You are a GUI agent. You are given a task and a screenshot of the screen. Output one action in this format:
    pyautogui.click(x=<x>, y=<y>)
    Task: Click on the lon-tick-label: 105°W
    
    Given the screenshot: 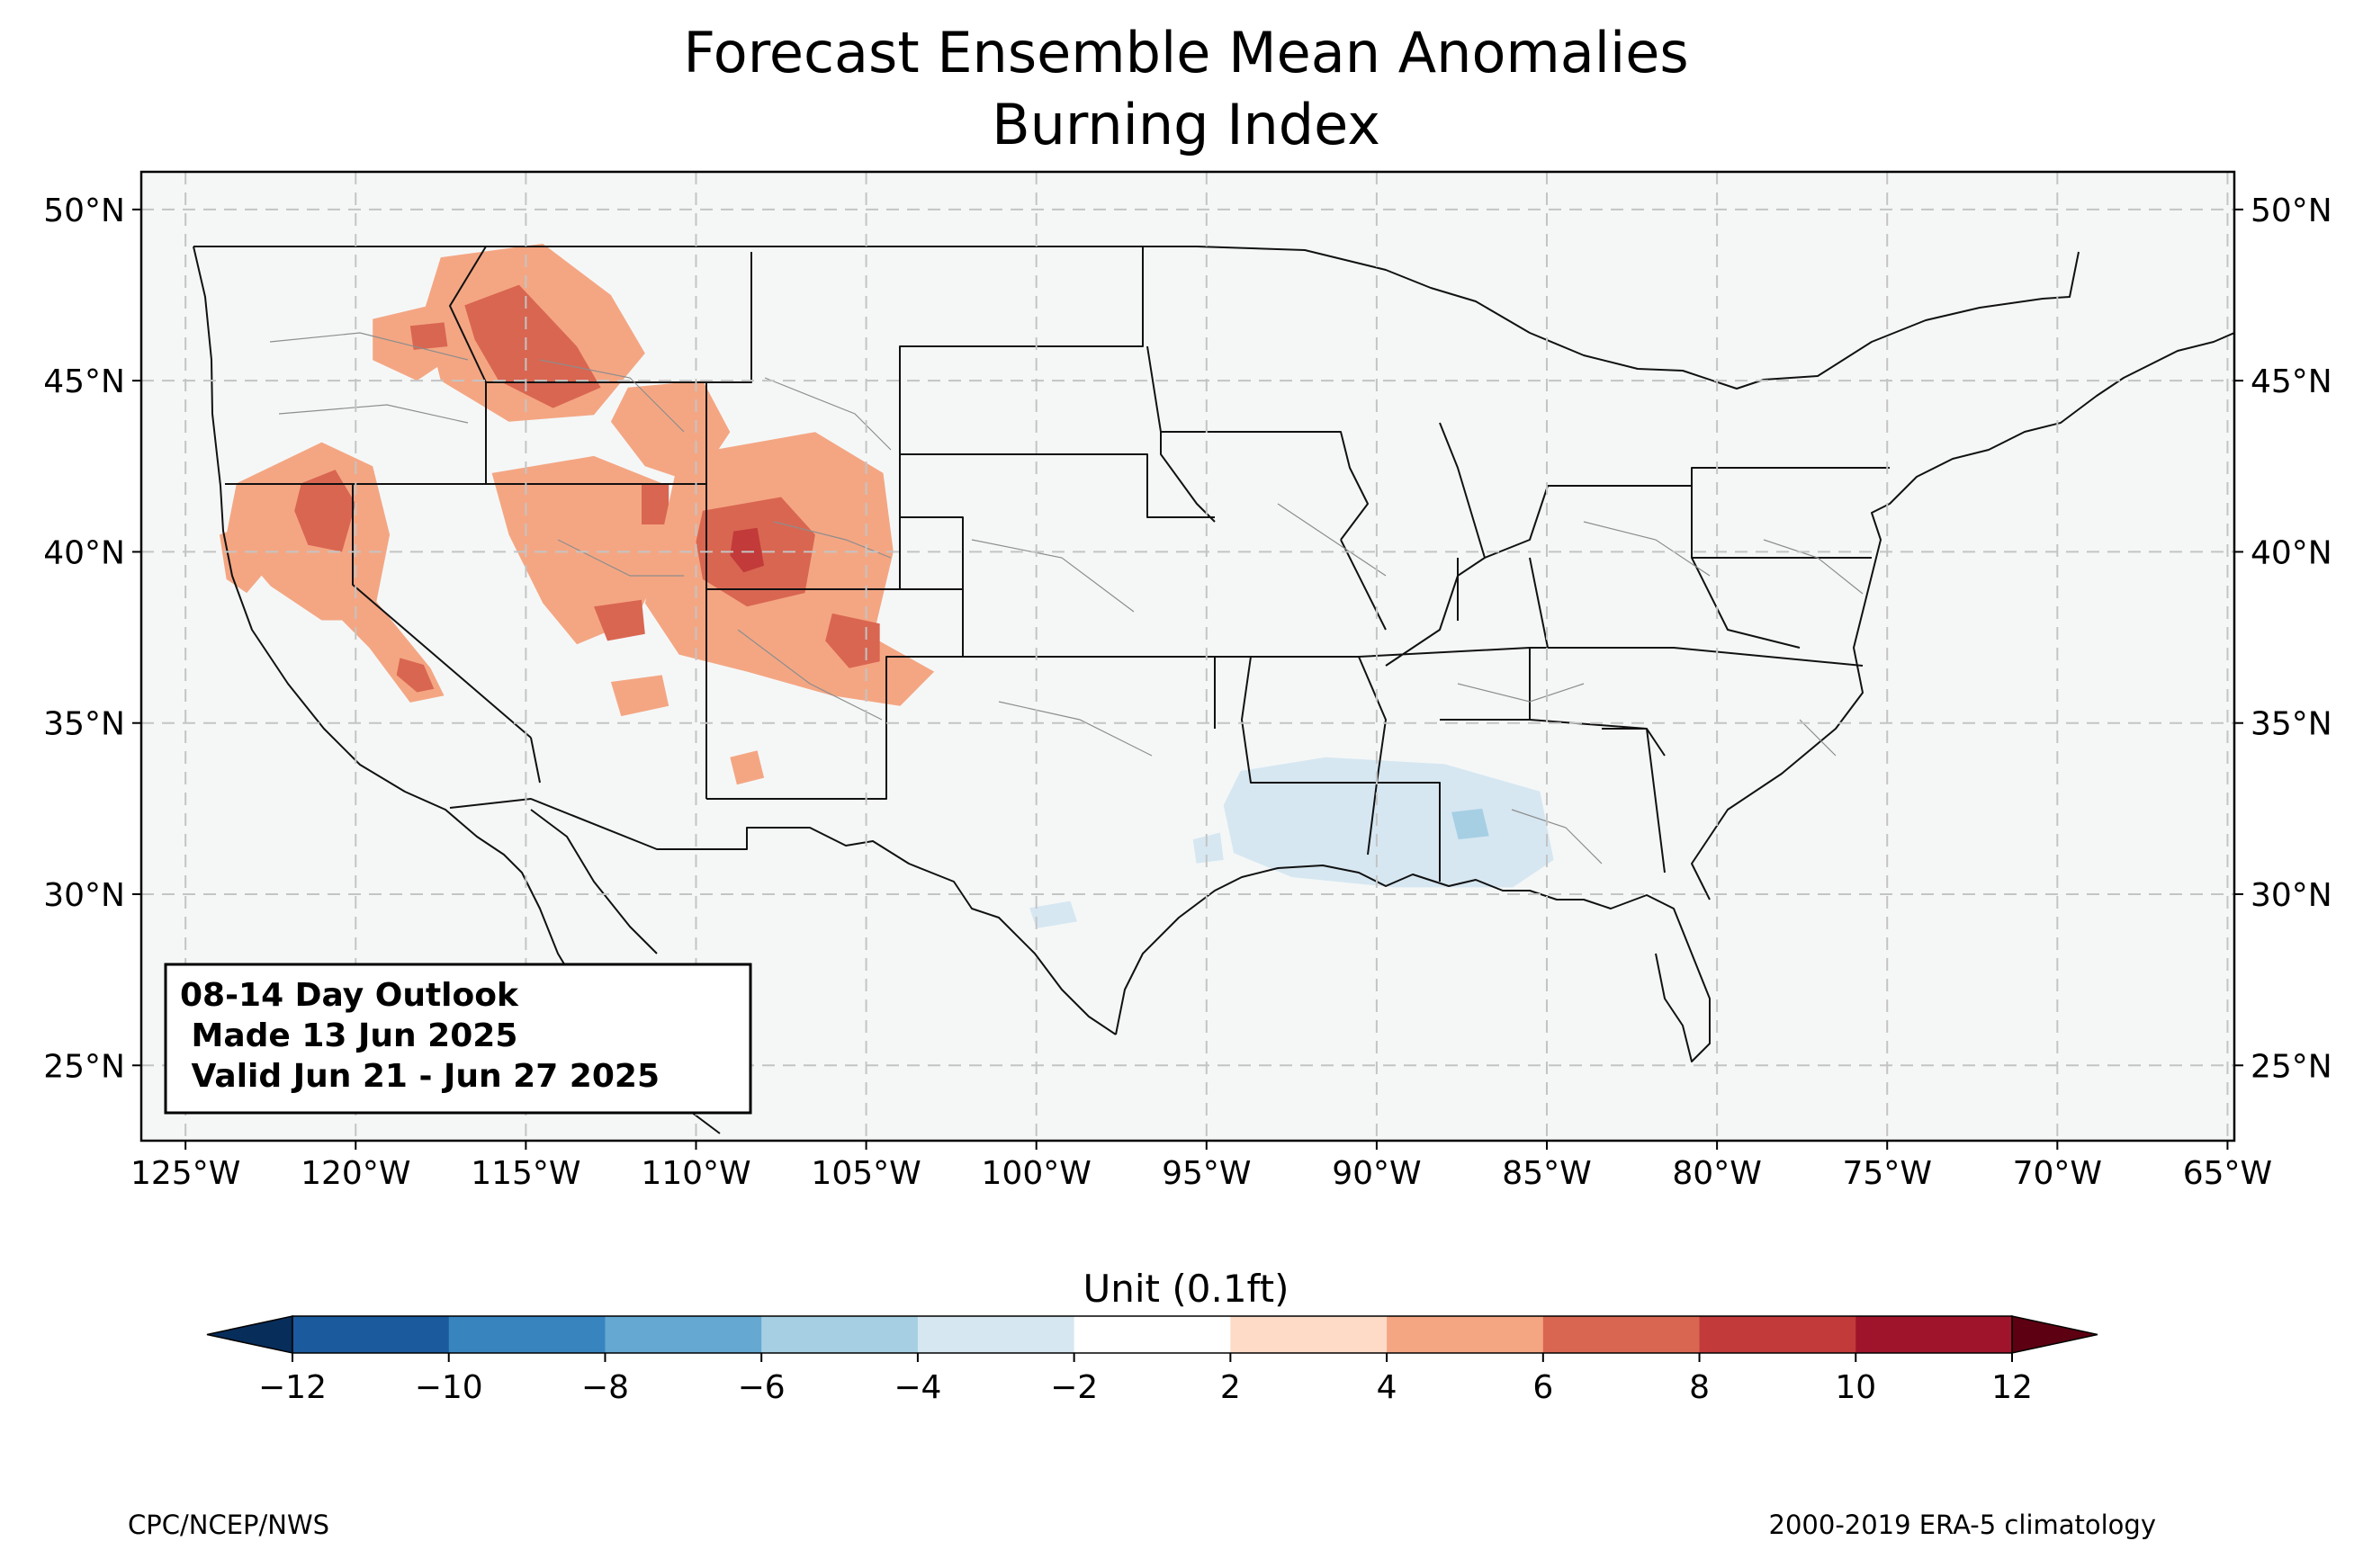 What is the action you would take?
    pyautogui.click(x=866, y=1173)
    